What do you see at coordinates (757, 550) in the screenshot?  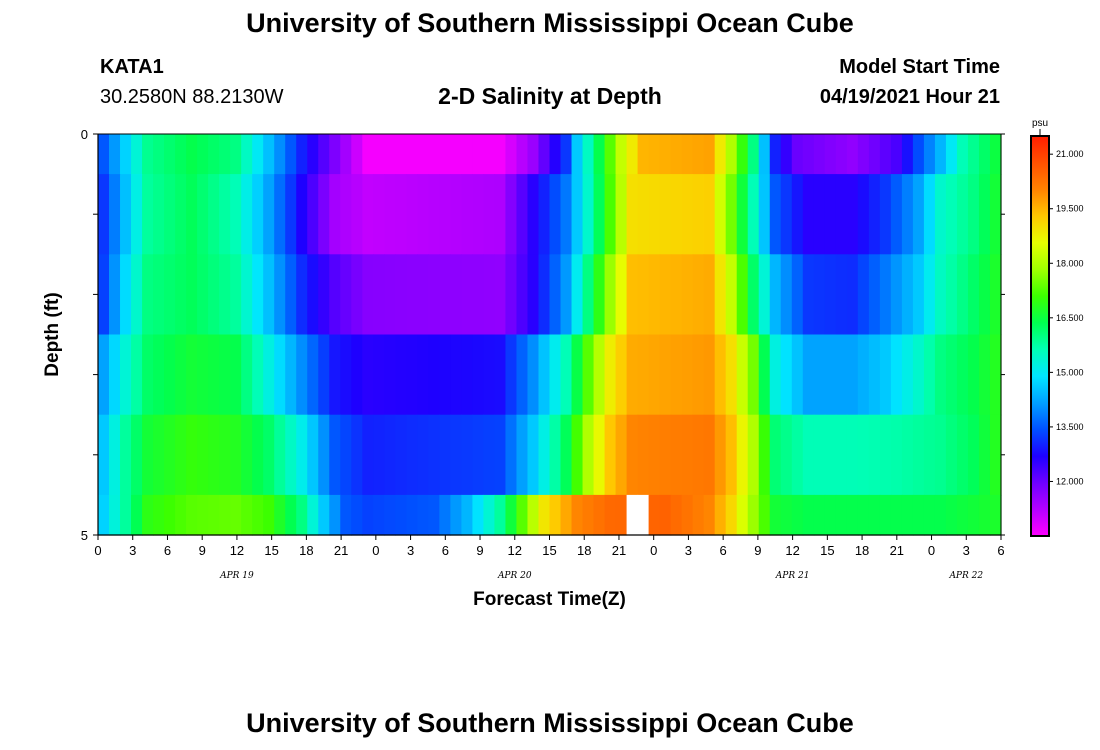 I see `x-tick-label: 9` at bounding box center [757, 550].